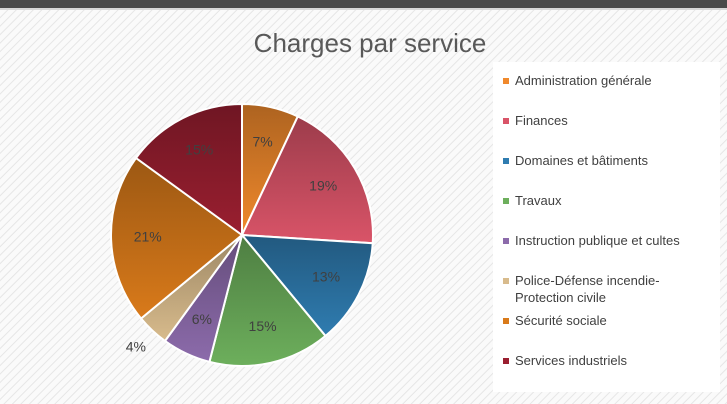 This screenshot has width=727, height=404. What do you see at coordinates (326, 277) in the screenshot?
I see `data-label: 13%` at bounding box center [326, 277].